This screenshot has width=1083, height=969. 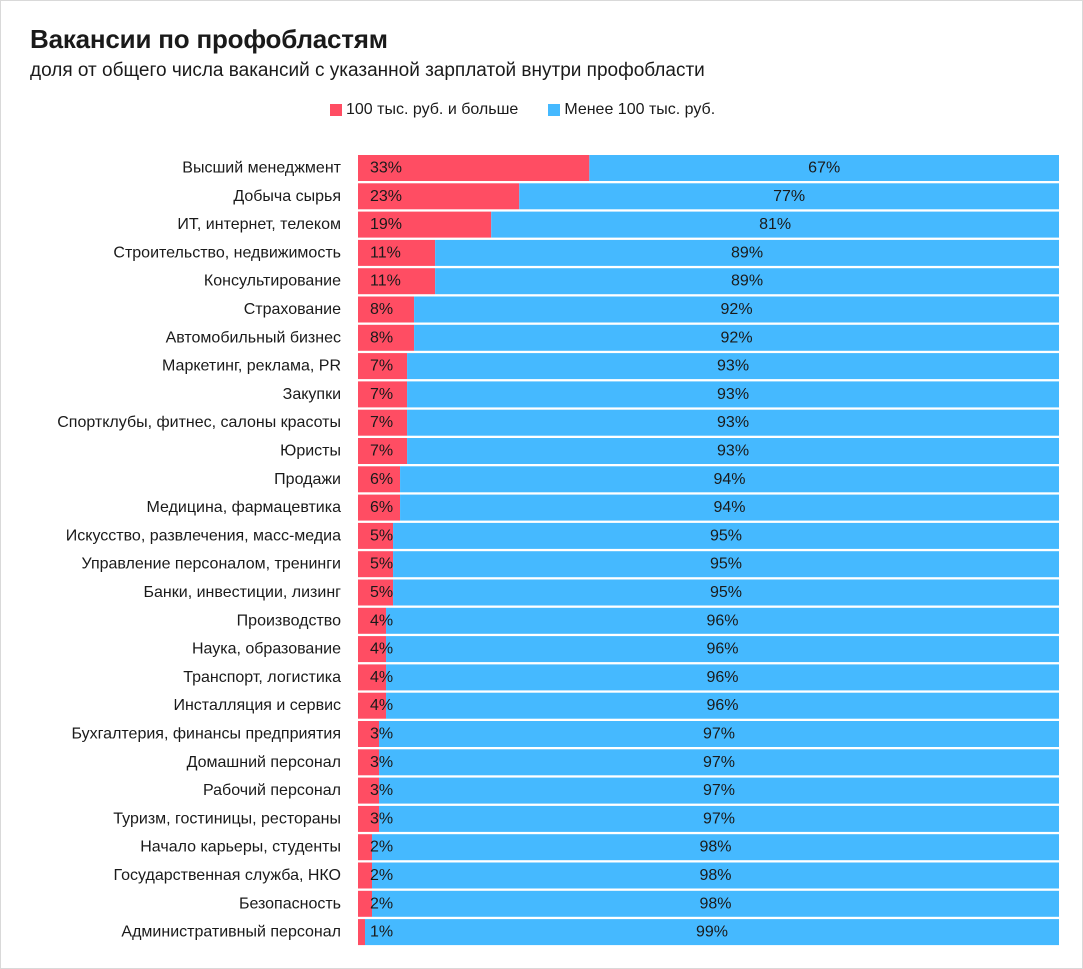 I want to click on category-label: Безопасность, so click(x=290, y=903).